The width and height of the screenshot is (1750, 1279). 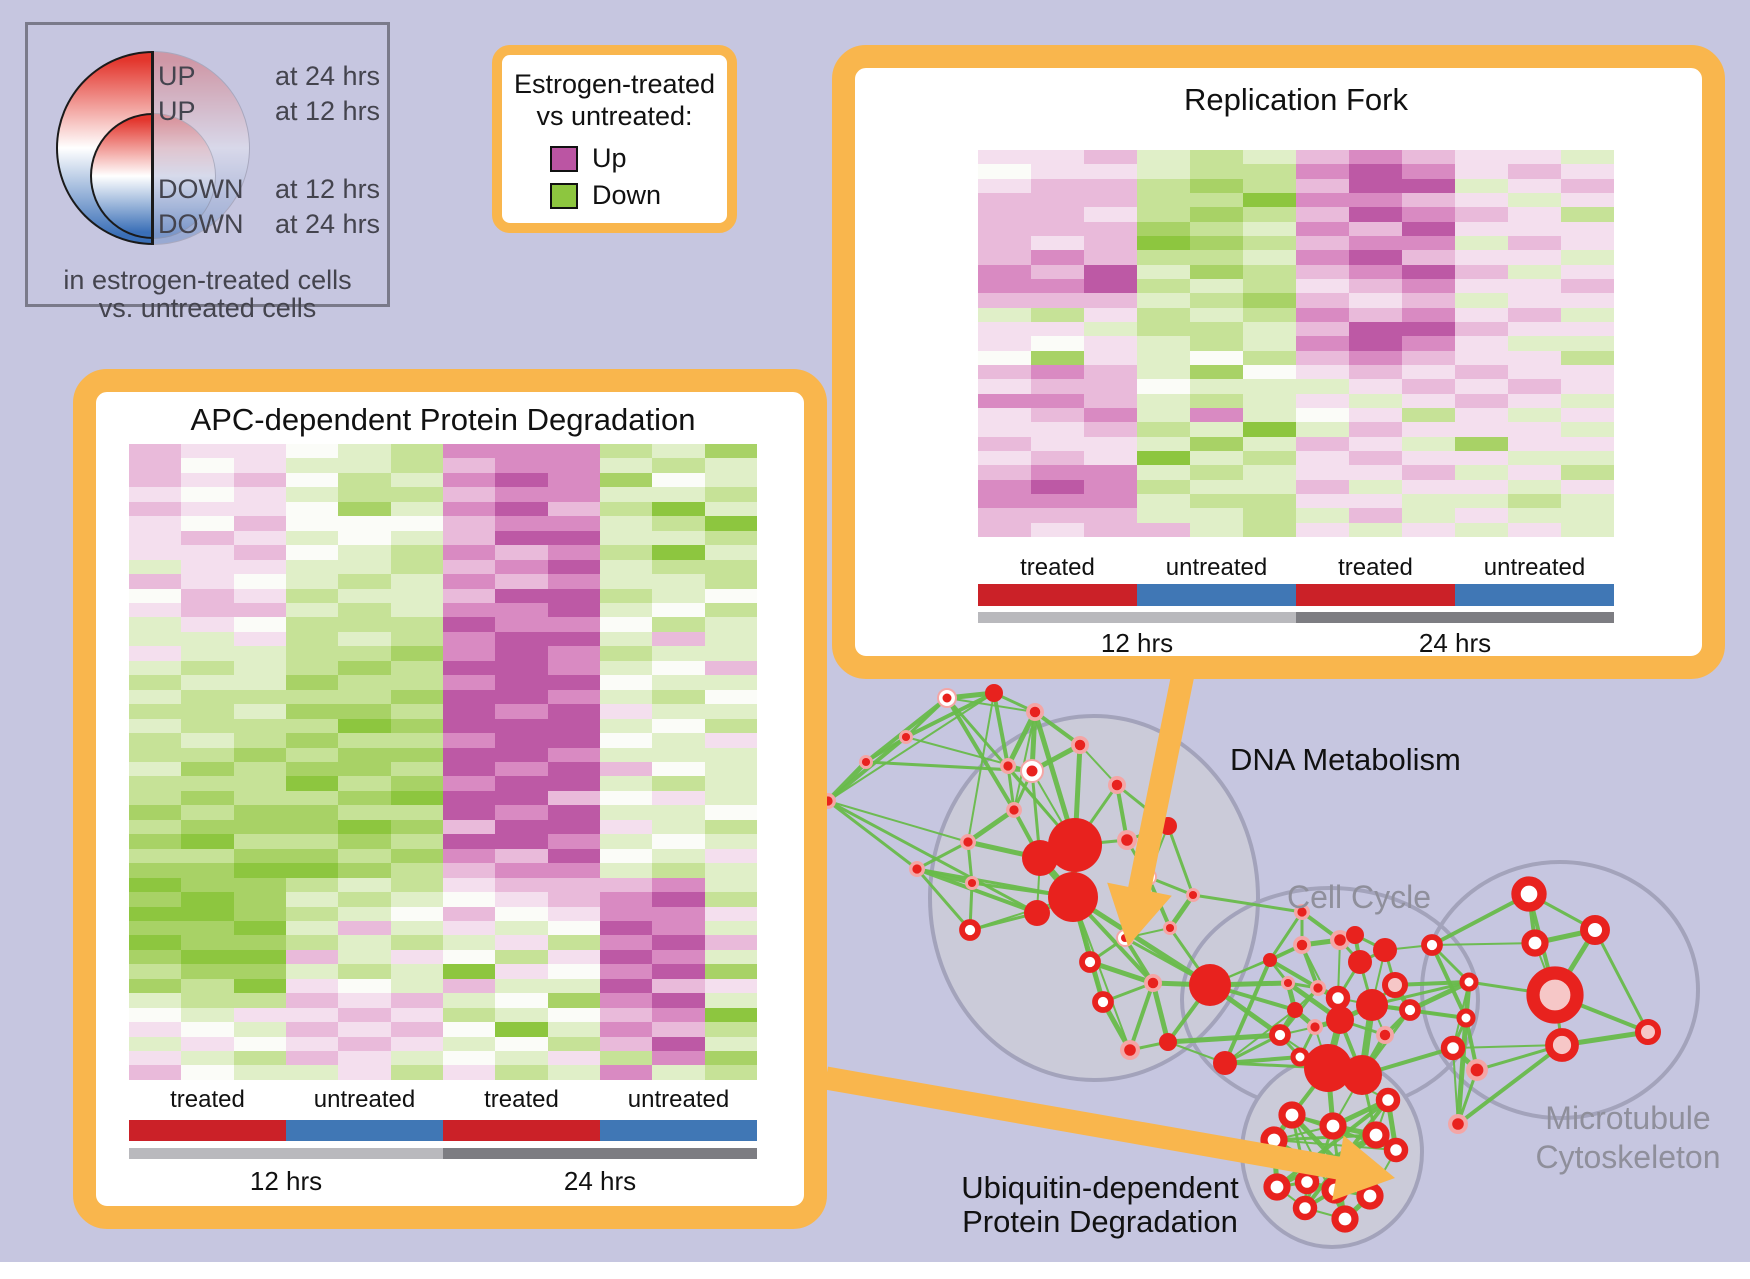 What do you see at coordinates (614, 139) in the screenshot?
I see `treatment-legend-box: Estrogen-treated vs untreated: Up Down` at bounding box center [614, 139].